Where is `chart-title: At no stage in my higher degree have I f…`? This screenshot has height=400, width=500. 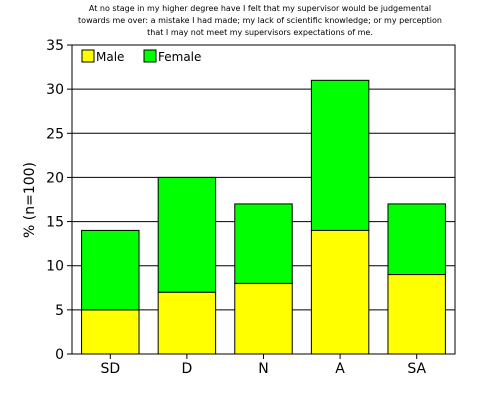
chart-title: At no stage in my higher degree have I f… is located at coordinates (260, 20).